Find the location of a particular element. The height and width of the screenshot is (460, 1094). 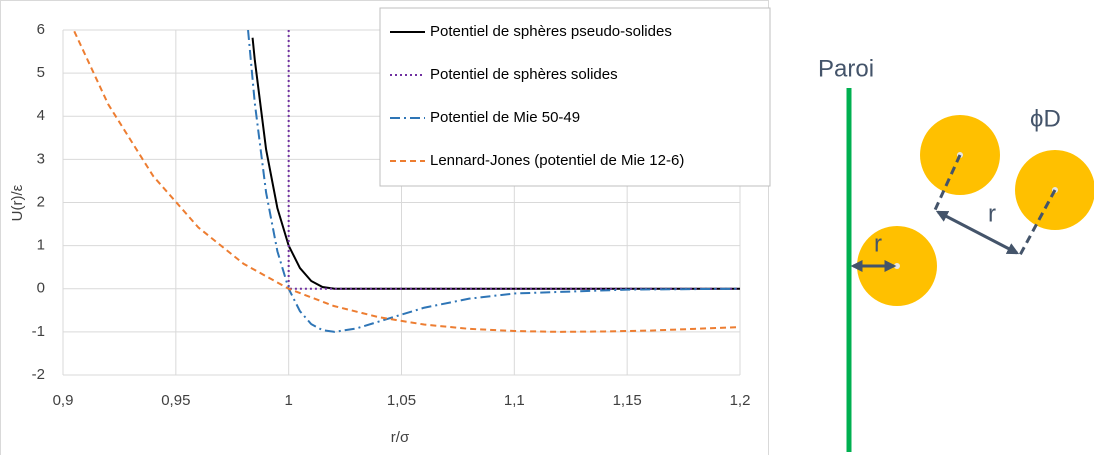

wall-label: Paroi is located at coordinates (846, 68).